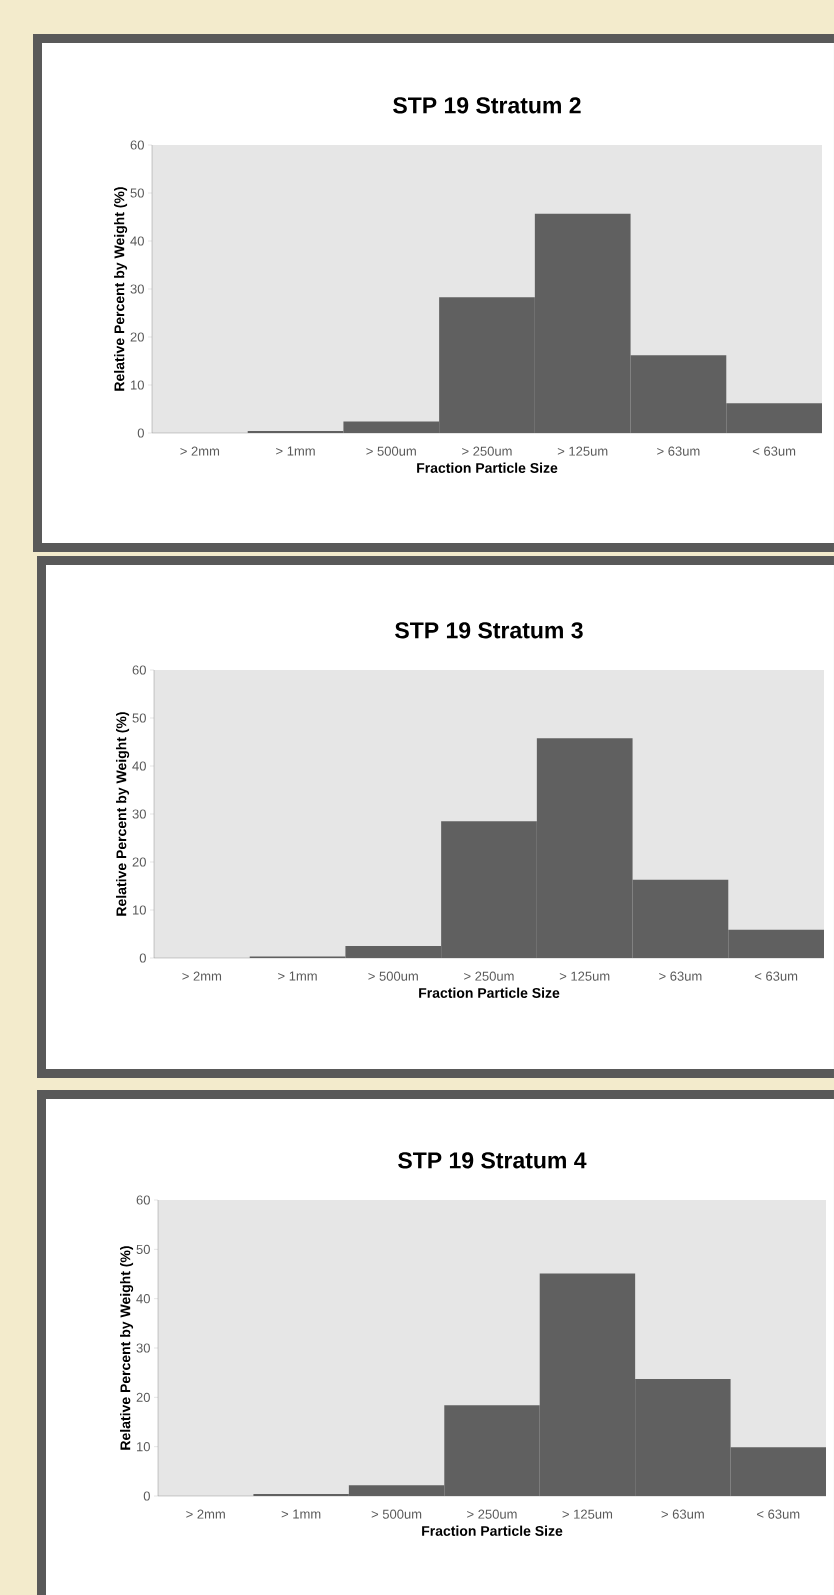 The height and width of the screenshot is (1595, 834). I want to click on chart-title: STP 19 Stratum 2, so click(487, 105).